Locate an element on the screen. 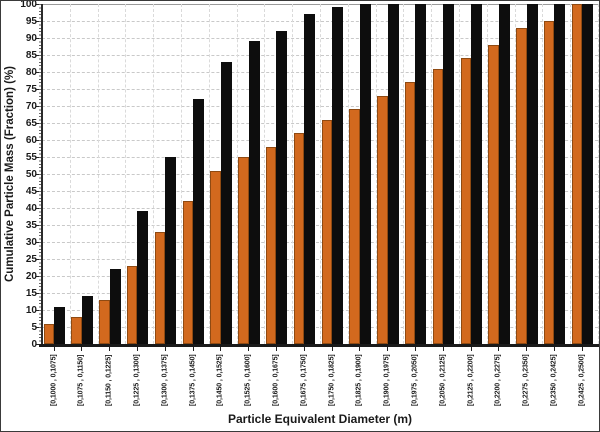 This screenshot has width=600, height=432. y-tick-label: 85 is located at coordinates (31, 55).